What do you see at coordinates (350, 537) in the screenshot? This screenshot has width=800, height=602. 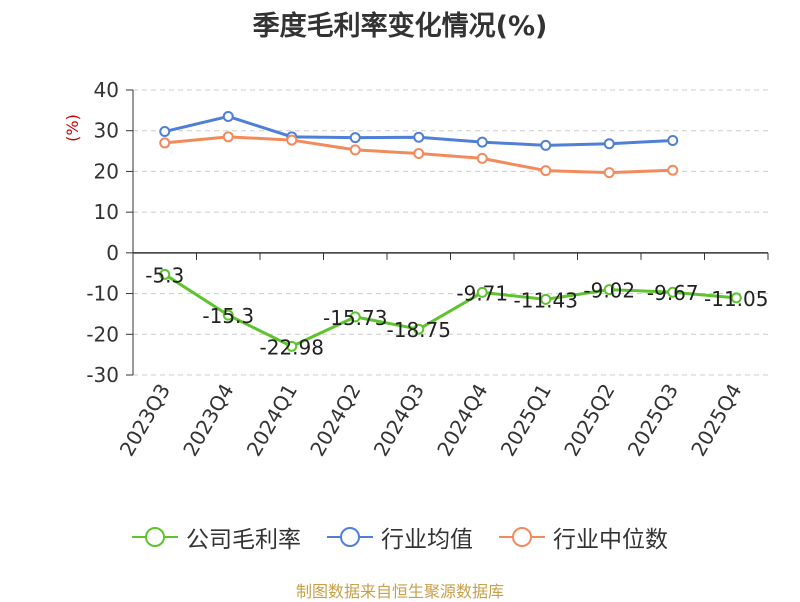 I see `legend-marker-industry-mean` at bounding box center [350, 537].